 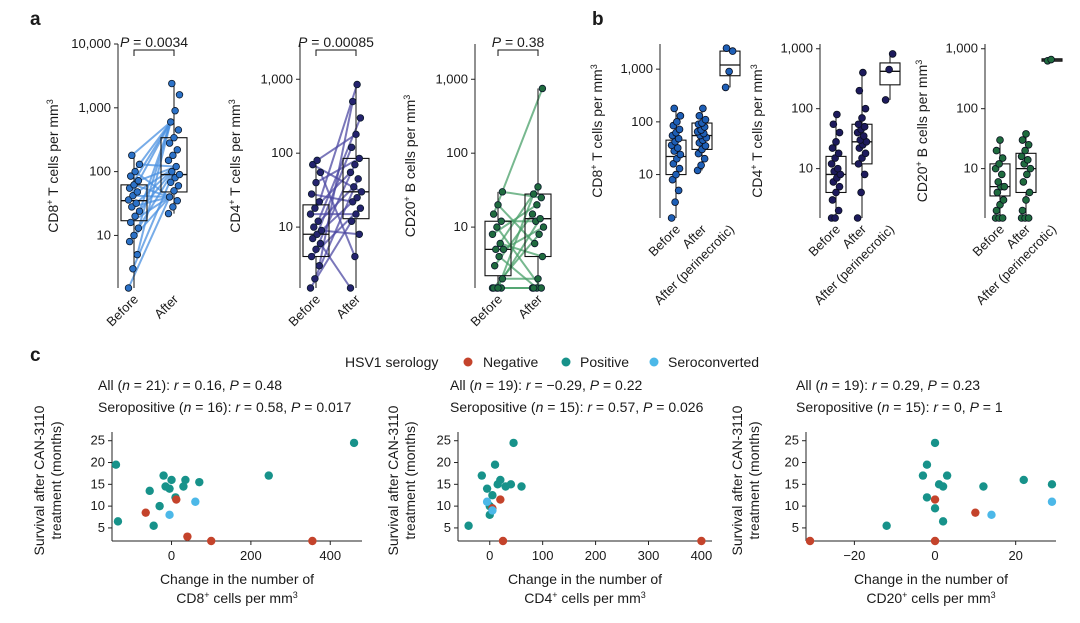 I want to click on x-tick-label: 400, so click(x=330, y=555).